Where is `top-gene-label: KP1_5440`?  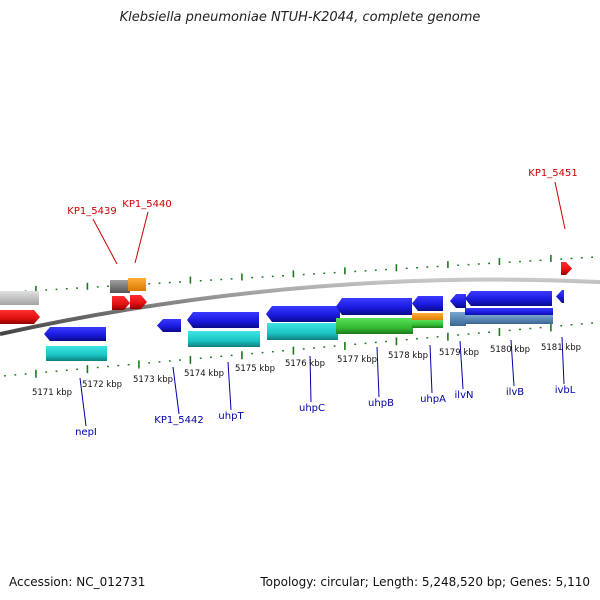
top-gene-label: KP1_5440 is located at coordinates (146, 204).